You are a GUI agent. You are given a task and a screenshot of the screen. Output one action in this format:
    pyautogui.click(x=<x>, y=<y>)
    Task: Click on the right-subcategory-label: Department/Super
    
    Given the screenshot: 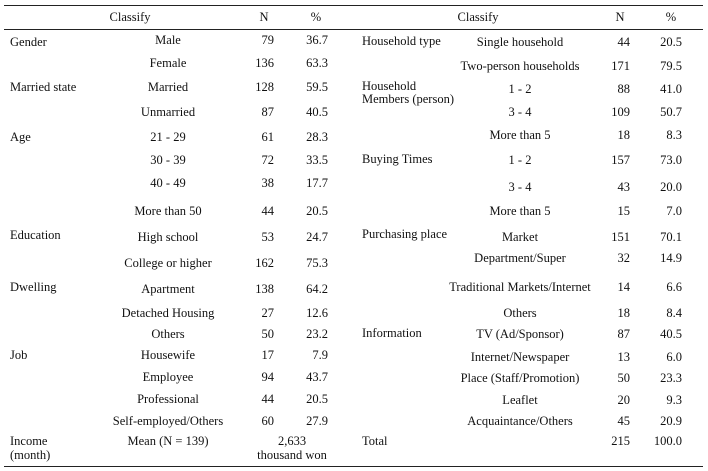 What is the action you would take?
    pyautogui.click(x=520, y=258)
    